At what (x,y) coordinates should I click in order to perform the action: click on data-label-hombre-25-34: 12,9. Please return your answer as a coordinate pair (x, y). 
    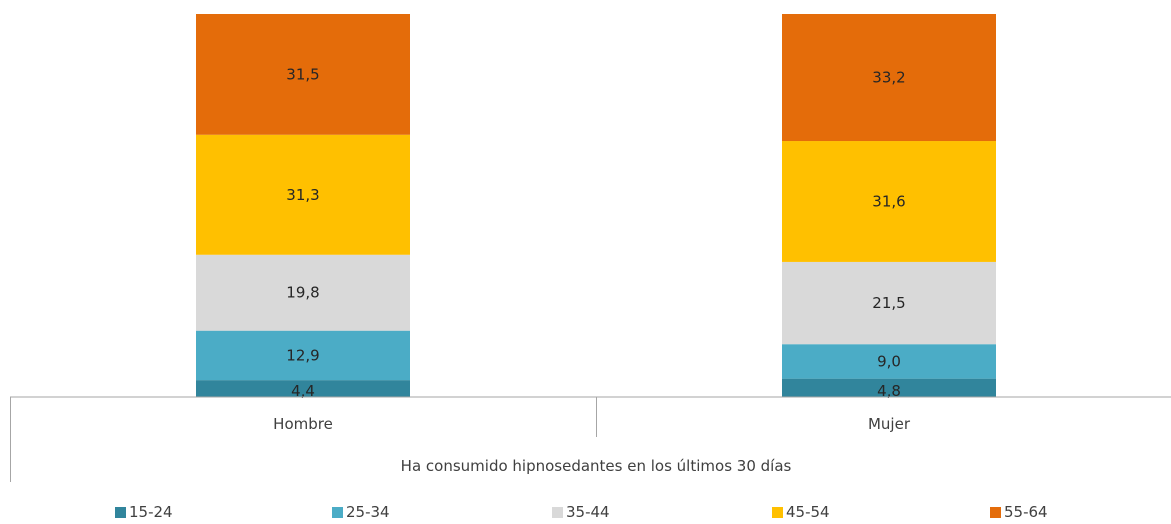
    Looking at the image, I should click on (302, 355).